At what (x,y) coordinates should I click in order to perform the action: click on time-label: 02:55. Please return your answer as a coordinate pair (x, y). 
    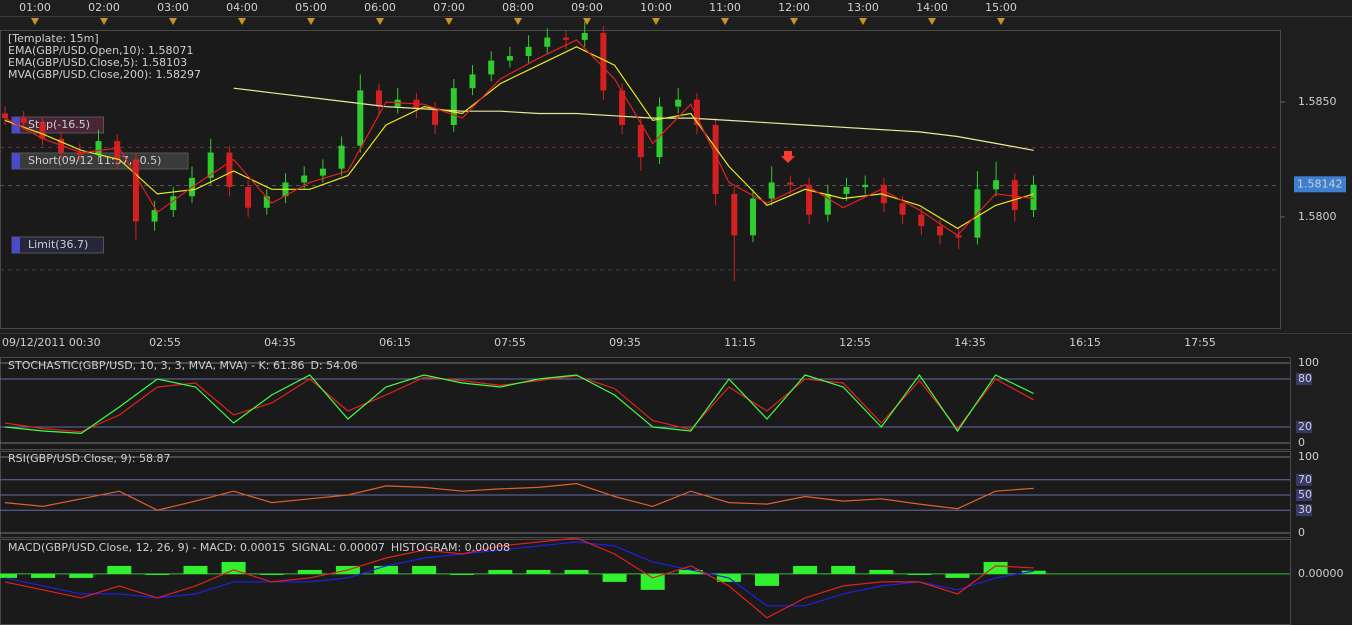
    Looking at the image, I should click on (165, 342).